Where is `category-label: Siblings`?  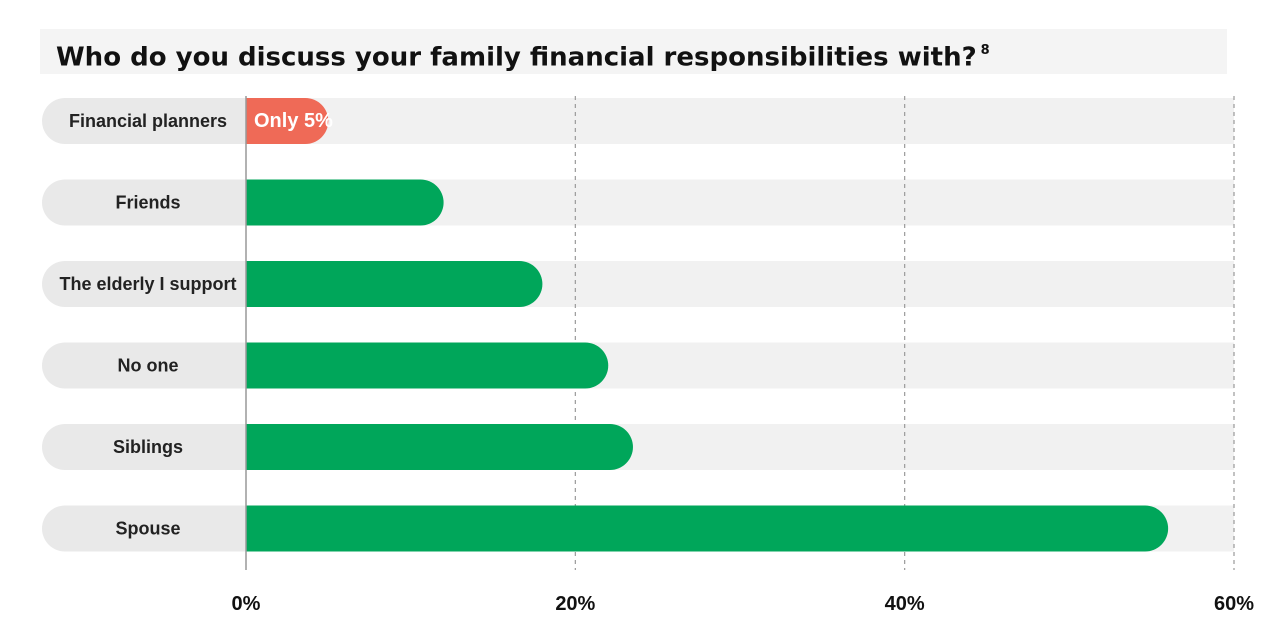 category-label: Siblings is located at coordinates (148, 447).